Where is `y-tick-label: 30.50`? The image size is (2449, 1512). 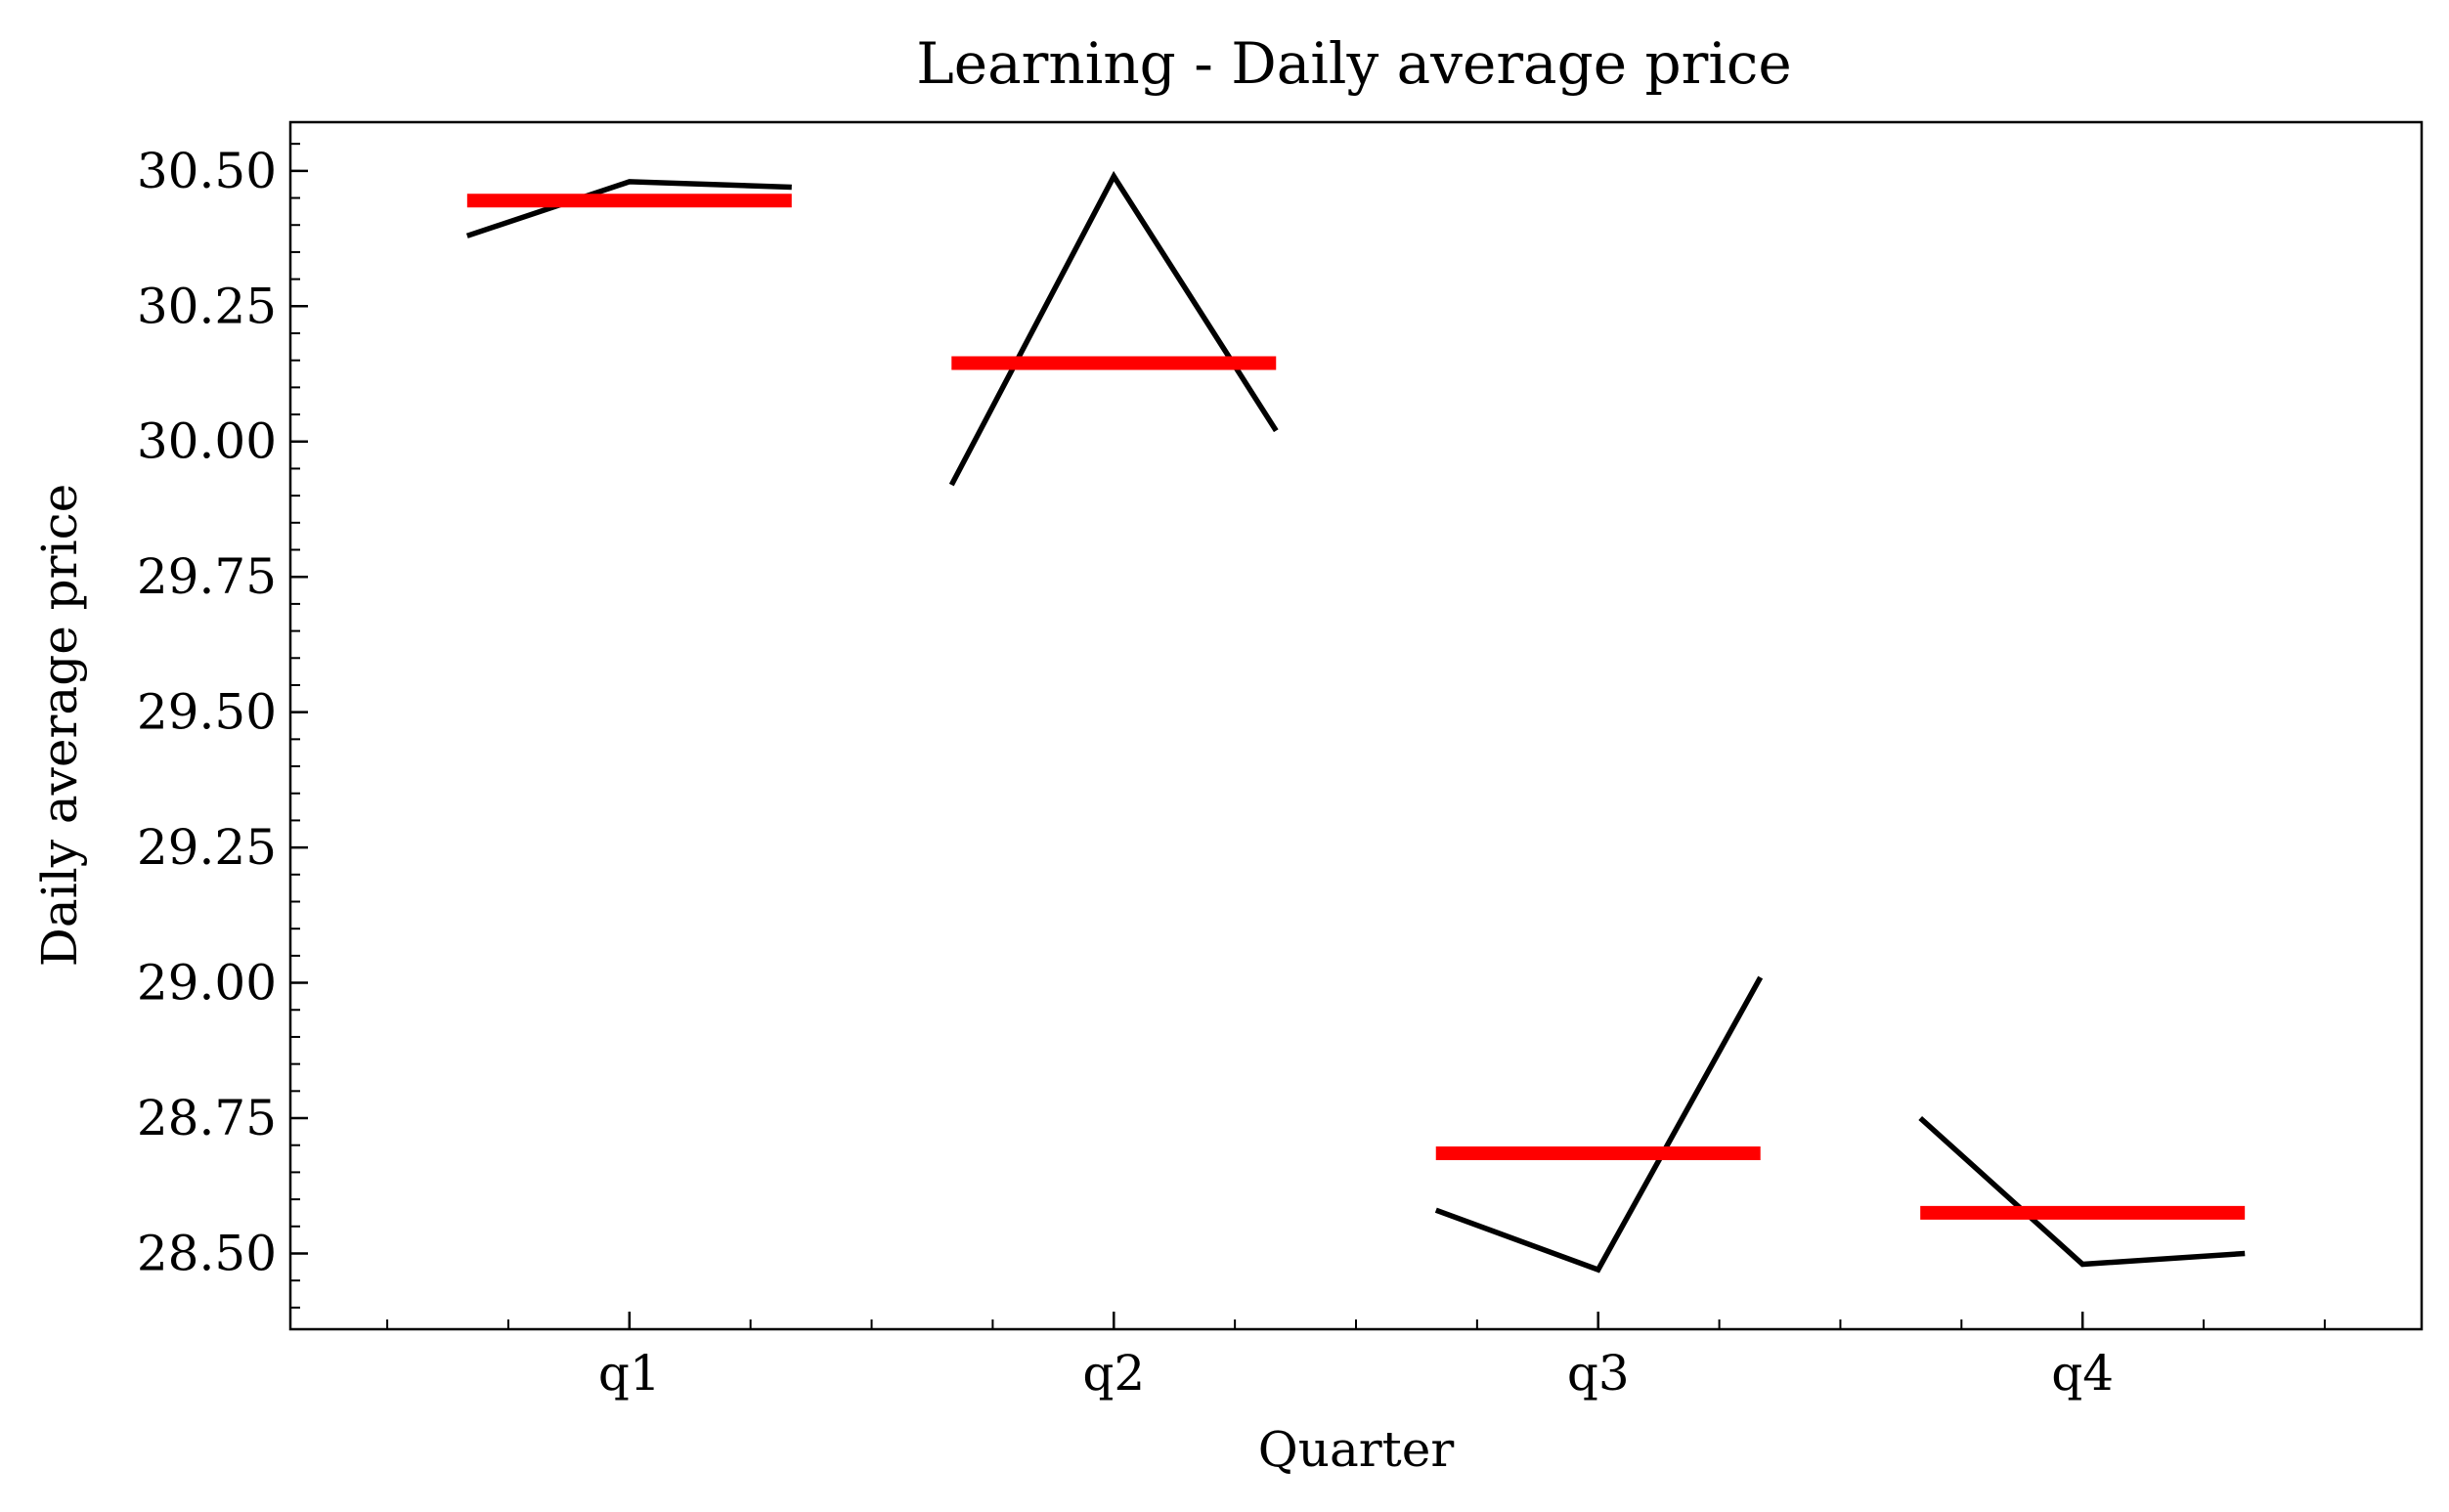
y-tick-label: 30.50 is located at coordinates (207, 171).